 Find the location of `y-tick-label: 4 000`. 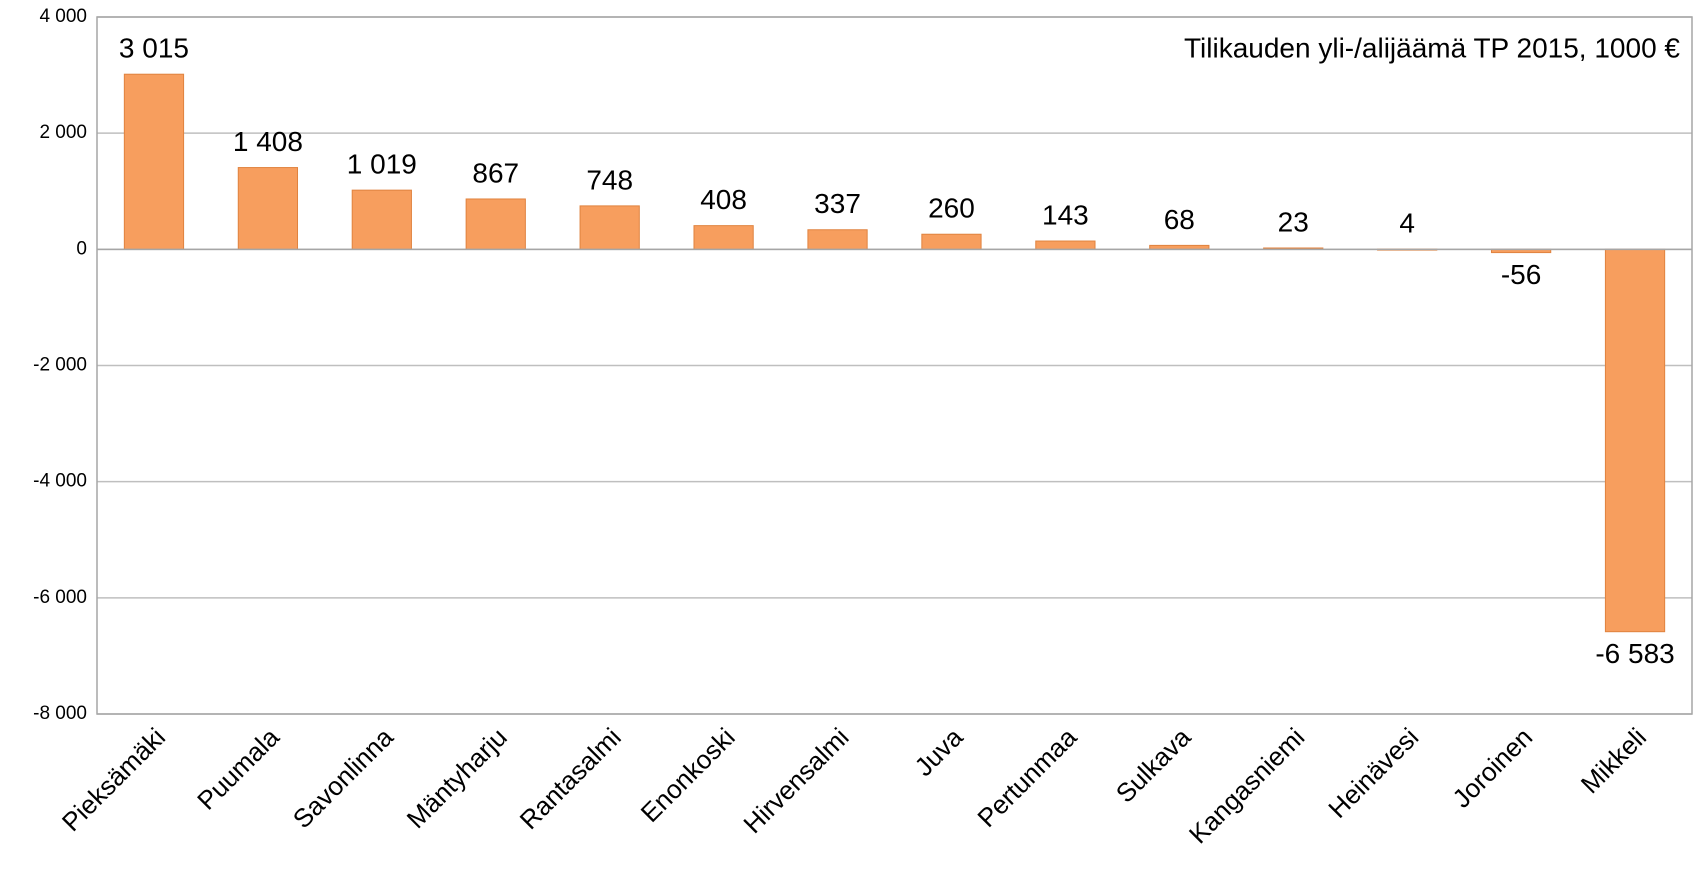

y-tick-label: 4 000 is located at coordinates (63, 16).